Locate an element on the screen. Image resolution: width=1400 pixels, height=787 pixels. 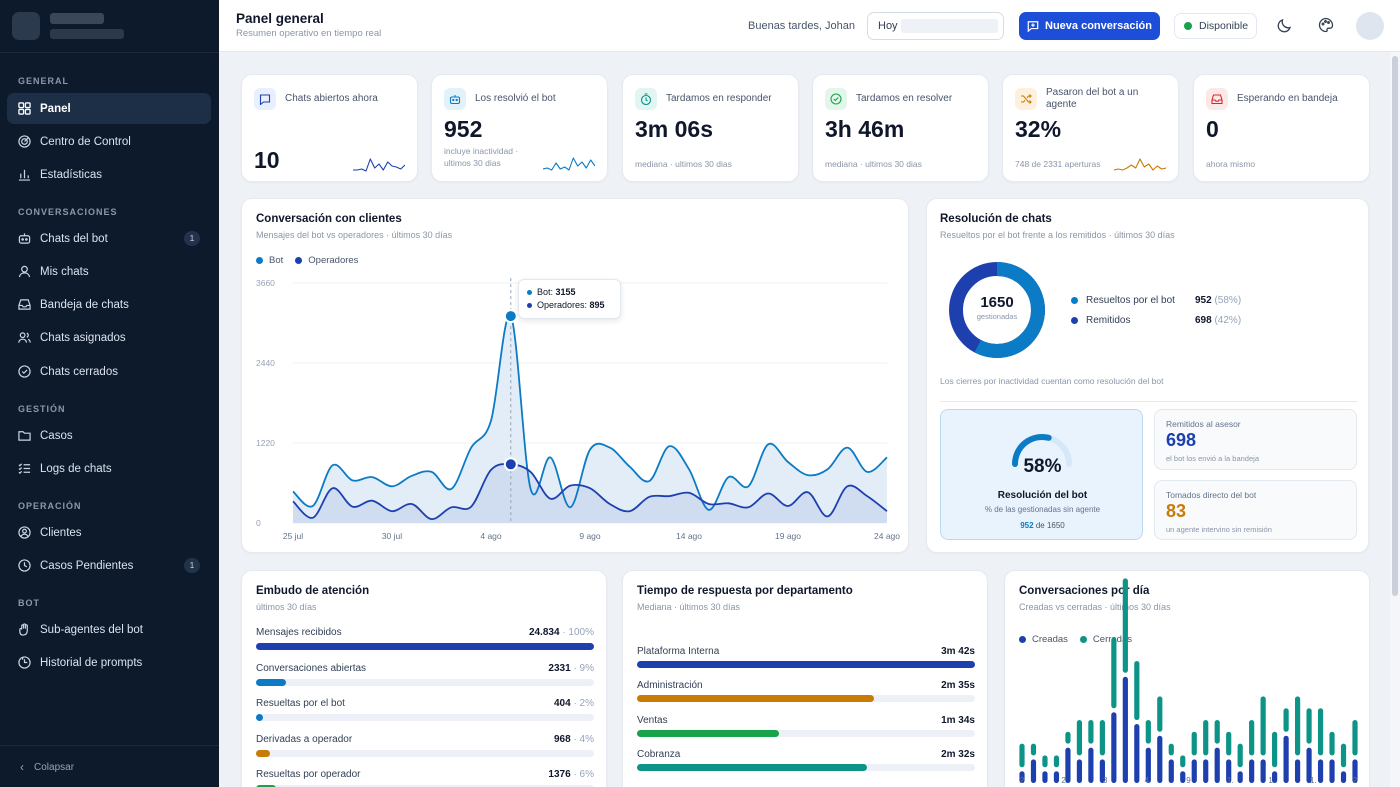
scrollbar is located at coordinates (1395, 419).